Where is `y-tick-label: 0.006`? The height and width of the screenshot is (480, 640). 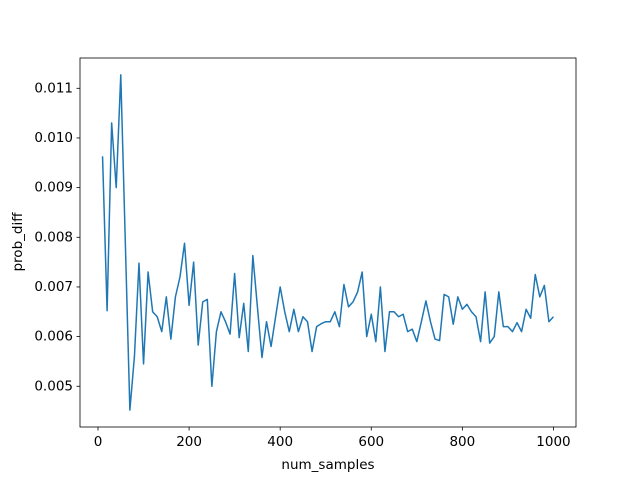 y-tick-label: 0.006 is located at coordinates (53, 337).